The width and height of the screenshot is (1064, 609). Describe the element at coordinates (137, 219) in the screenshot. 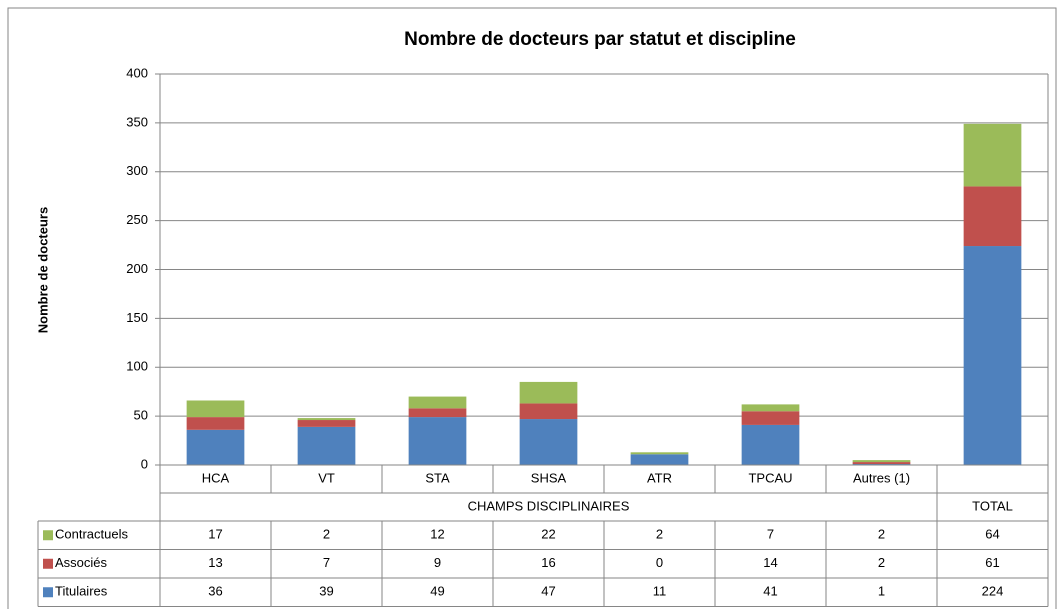

I see `y-tick-label: 250` at that location.